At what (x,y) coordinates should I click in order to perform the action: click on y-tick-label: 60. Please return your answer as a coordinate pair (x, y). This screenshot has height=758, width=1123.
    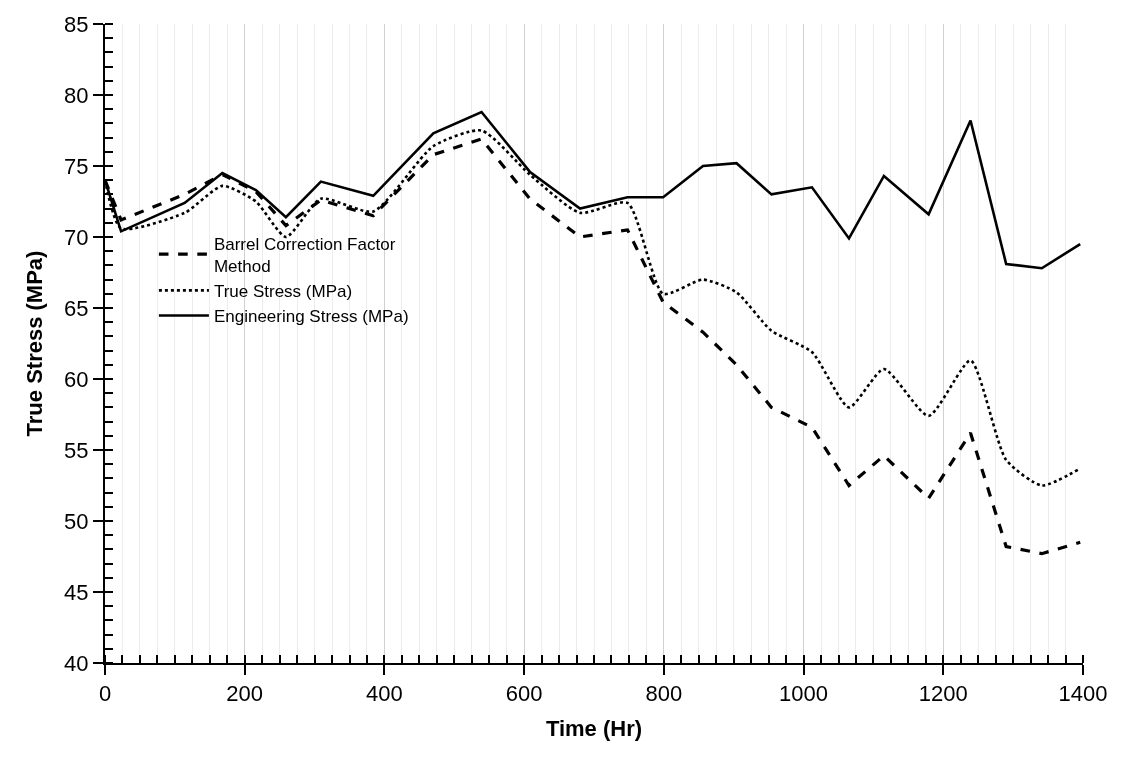
    Looking at the image, I should click on (76, 379).